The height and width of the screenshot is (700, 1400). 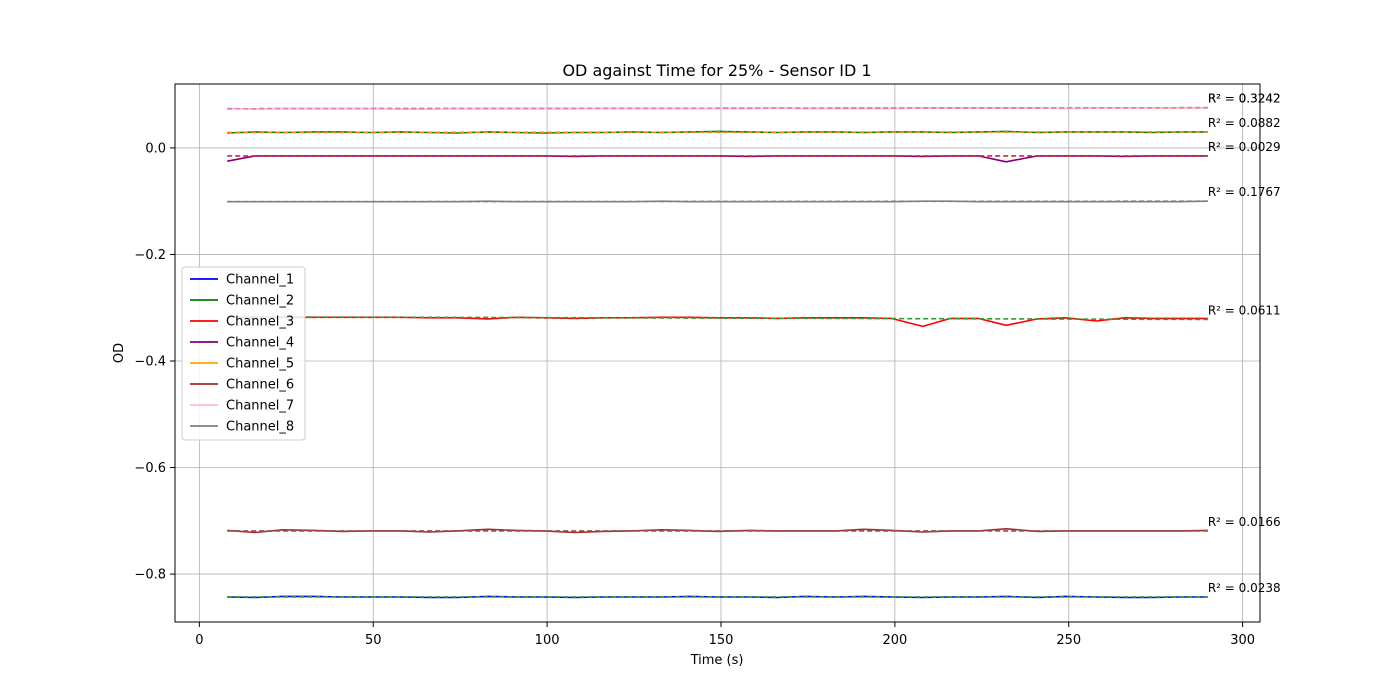 What do you see at coordinates (260, 385) in the screenshot?
I see `legend-entry: Channel_6` at bounding box center [260, 385].